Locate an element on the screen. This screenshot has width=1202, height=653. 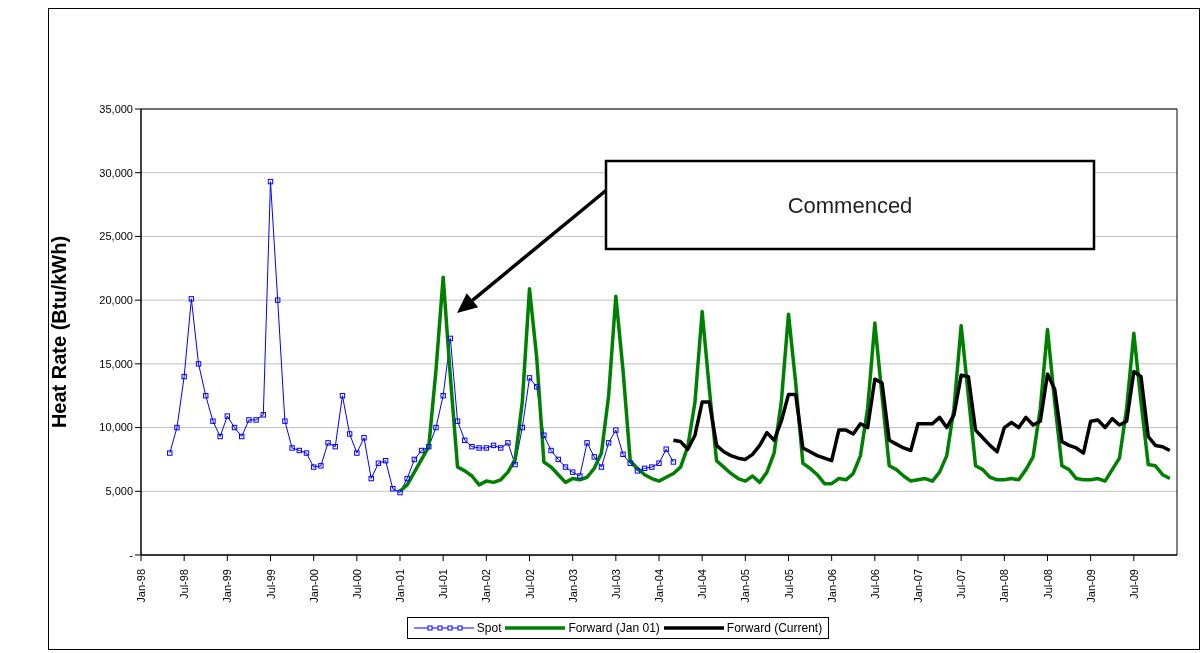
y-tick-label: 25,000 is located at coordinates (116, 236).